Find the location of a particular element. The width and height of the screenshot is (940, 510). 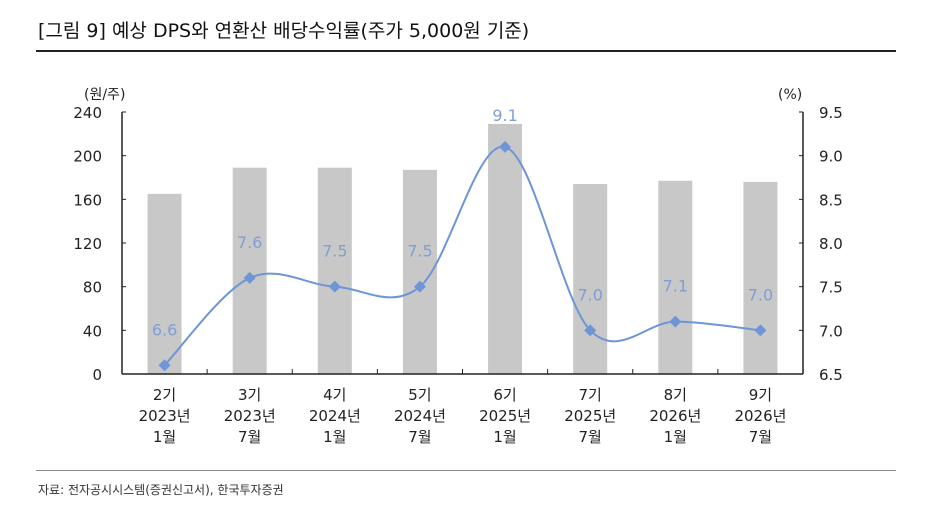

source-note: 자료: 전자공시시스템(증권신고서), 한국투자증권 is located at coordinates (161, 490).